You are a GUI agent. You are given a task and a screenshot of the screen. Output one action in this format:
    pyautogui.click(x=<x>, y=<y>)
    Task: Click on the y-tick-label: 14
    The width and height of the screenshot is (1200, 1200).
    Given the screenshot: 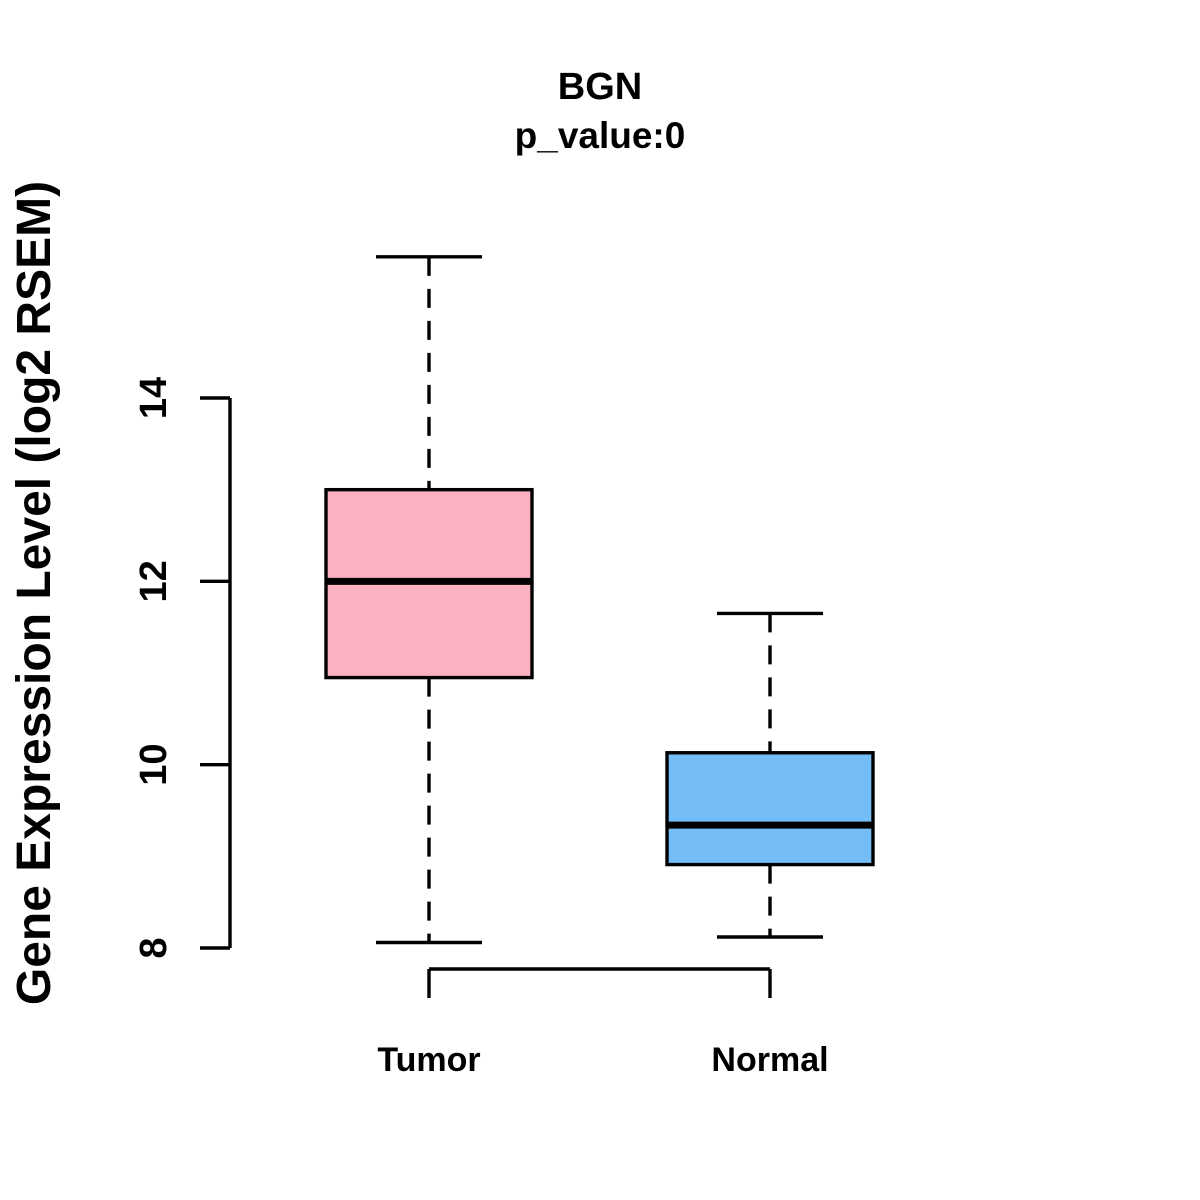 What is the action you would take?
    pyautogui.click(x=154, y=398)
    